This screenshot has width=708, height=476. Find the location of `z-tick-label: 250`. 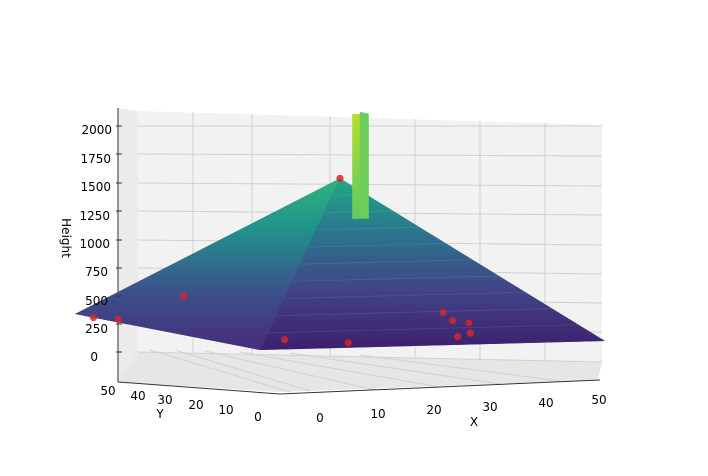

z-tick-label: 250 is located at coordinates (96, 329).